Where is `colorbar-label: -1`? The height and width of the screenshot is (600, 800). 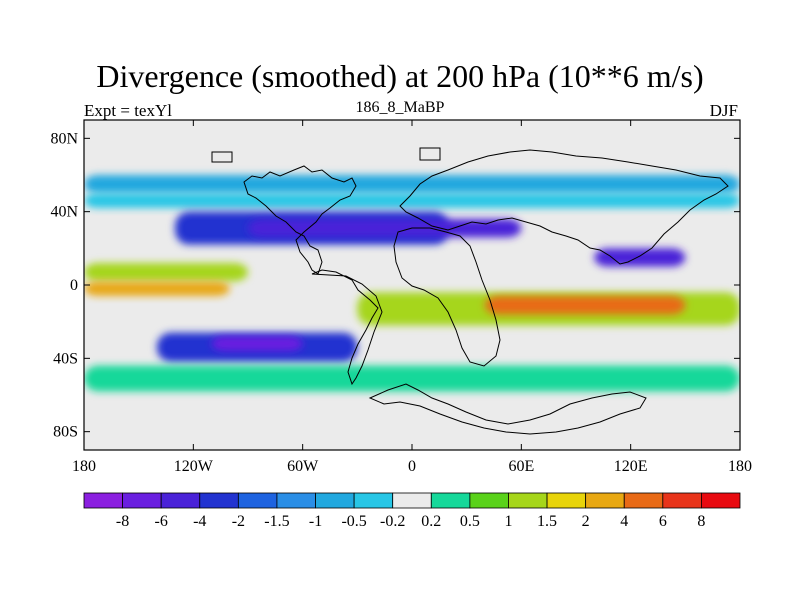
colorbar-label: -1 is located at coordinates (315, 521).